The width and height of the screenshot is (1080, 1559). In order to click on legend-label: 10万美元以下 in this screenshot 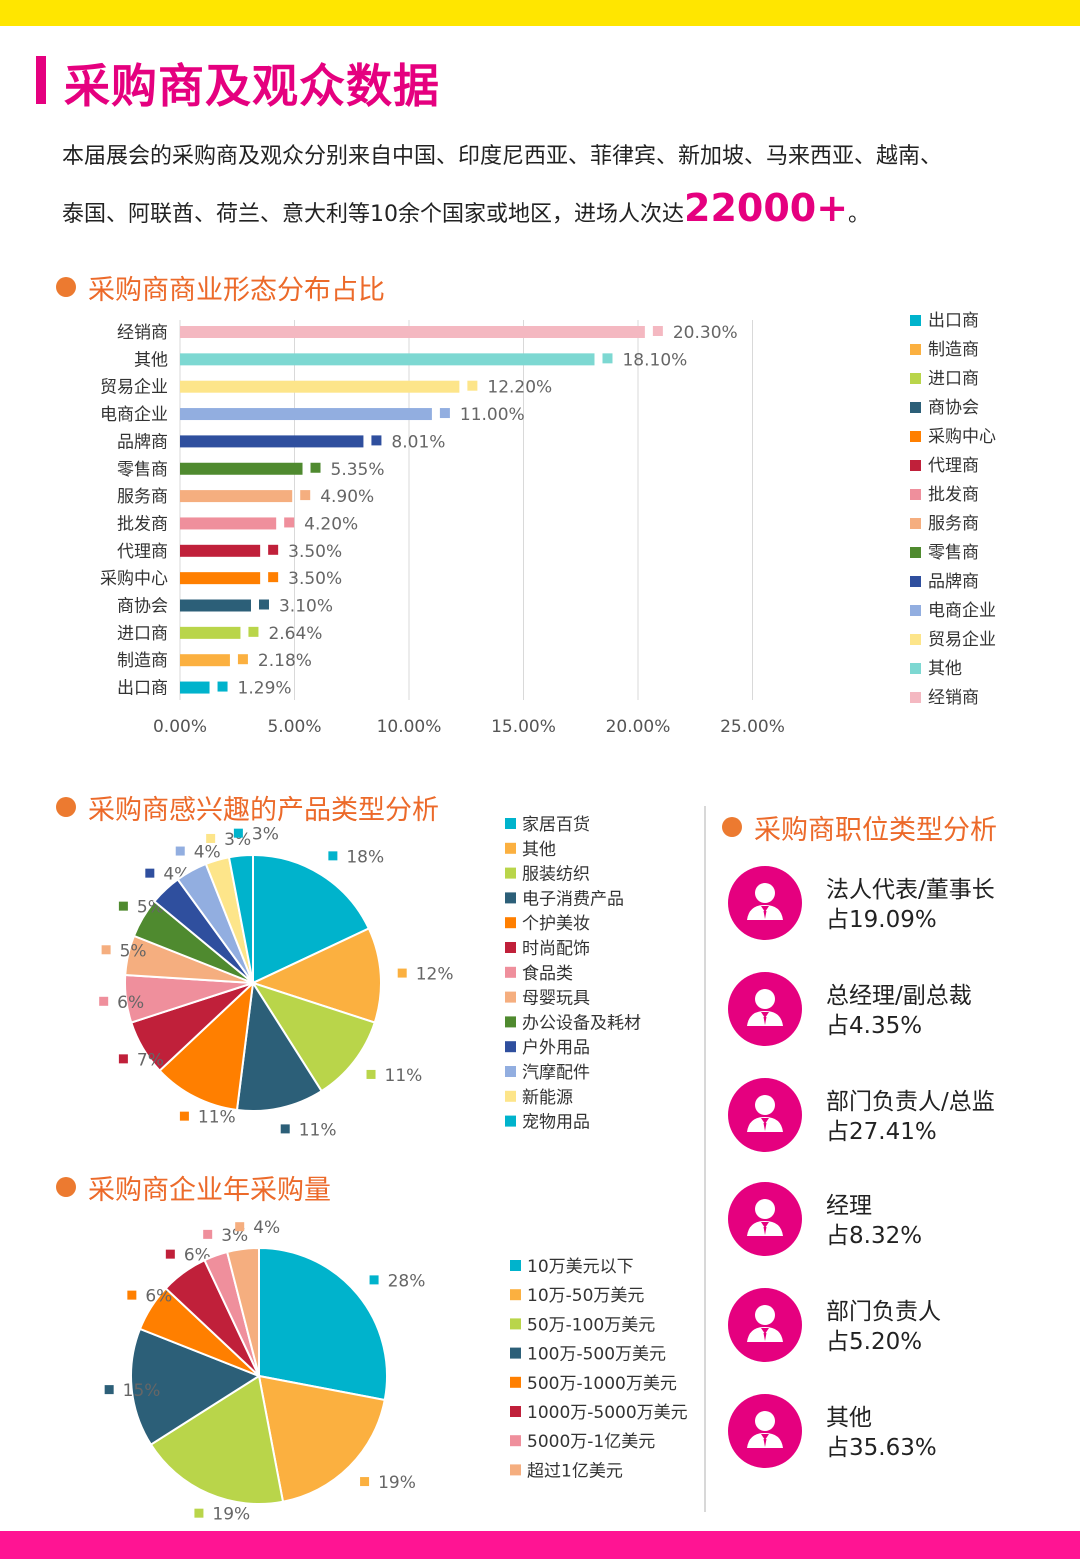, I will do `click(580, 1267)`.